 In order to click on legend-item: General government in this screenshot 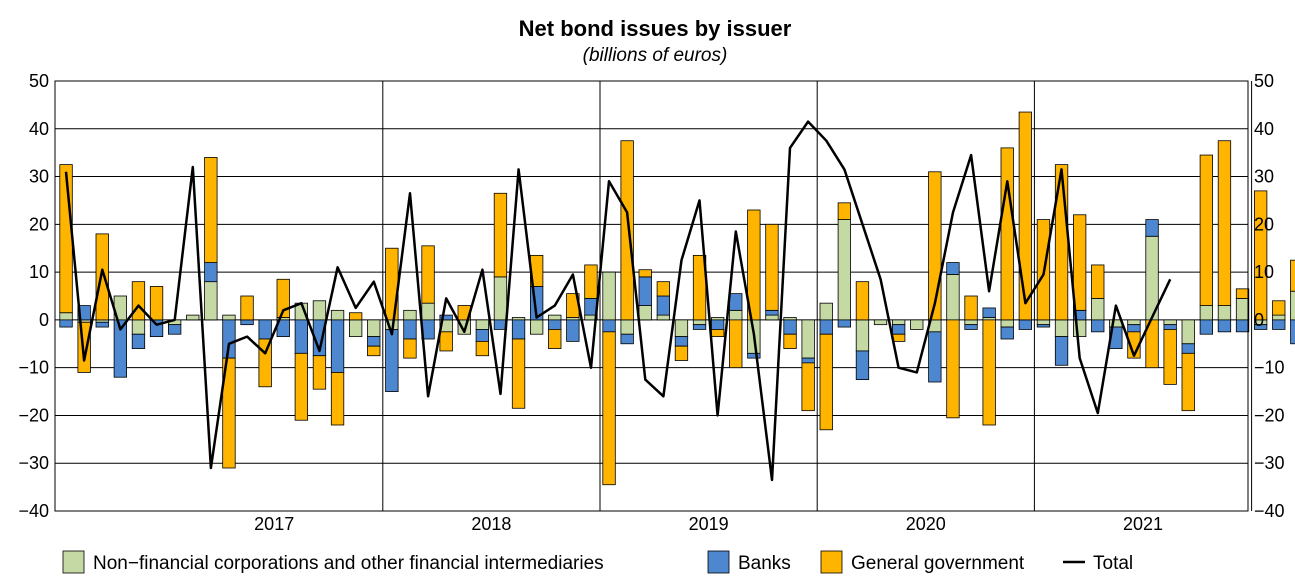, I will do `click(922, 562)`.